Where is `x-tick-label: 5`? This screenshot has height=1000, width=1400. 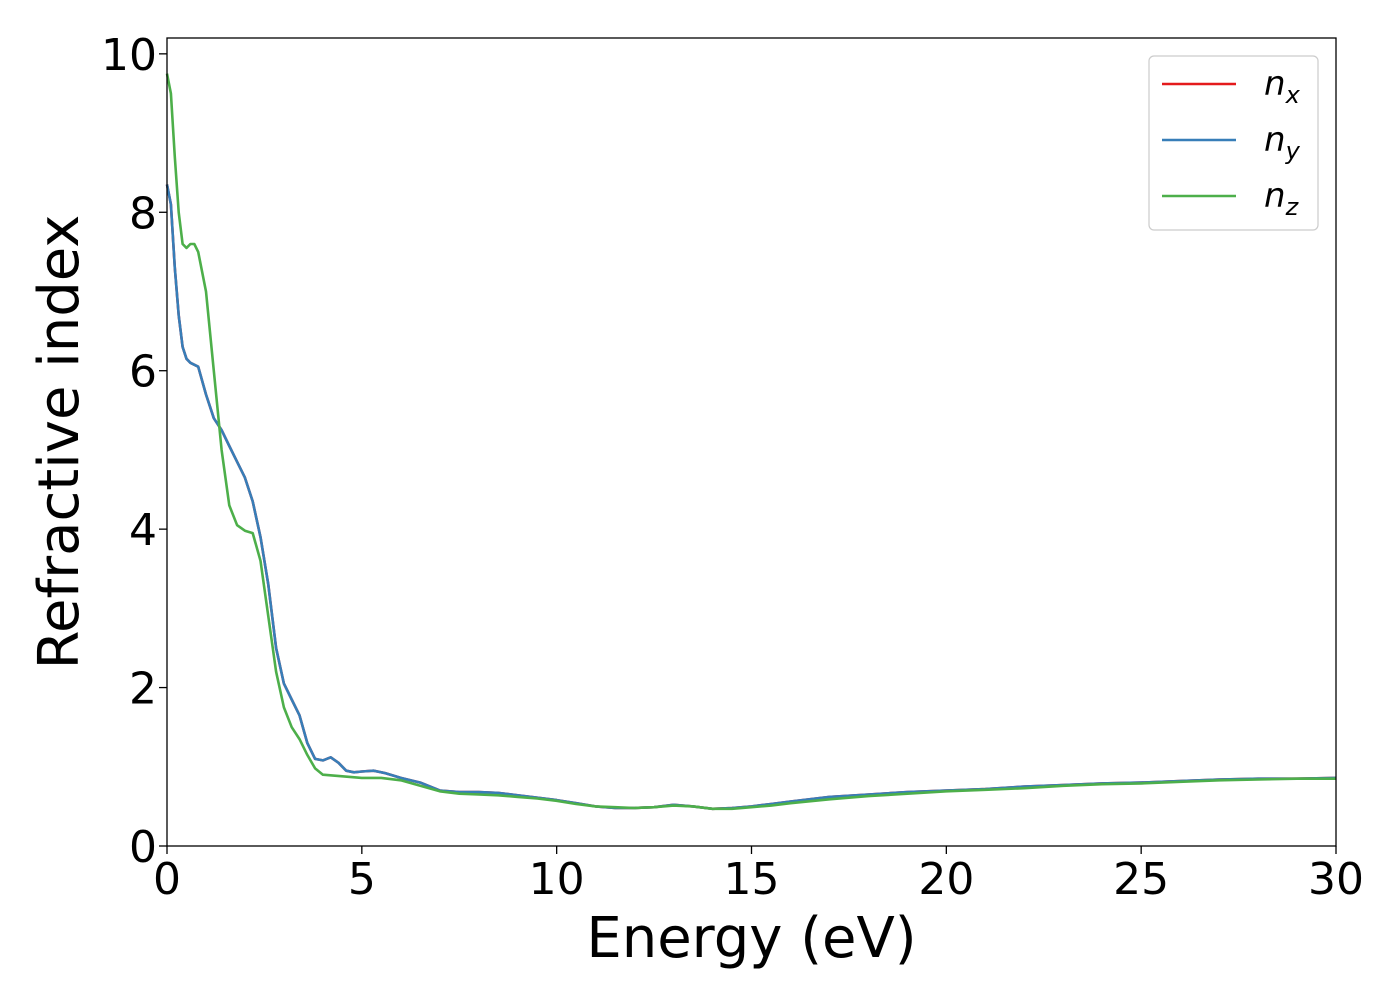 x-tick-label: 5 is located at coordinates (362, 879).